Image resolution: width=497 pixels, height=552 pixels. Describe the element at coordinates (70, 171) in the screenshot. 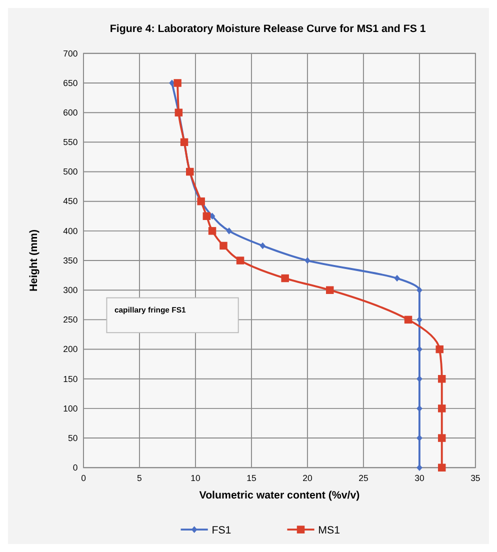

I see `y-tick-label: 500` at that location.